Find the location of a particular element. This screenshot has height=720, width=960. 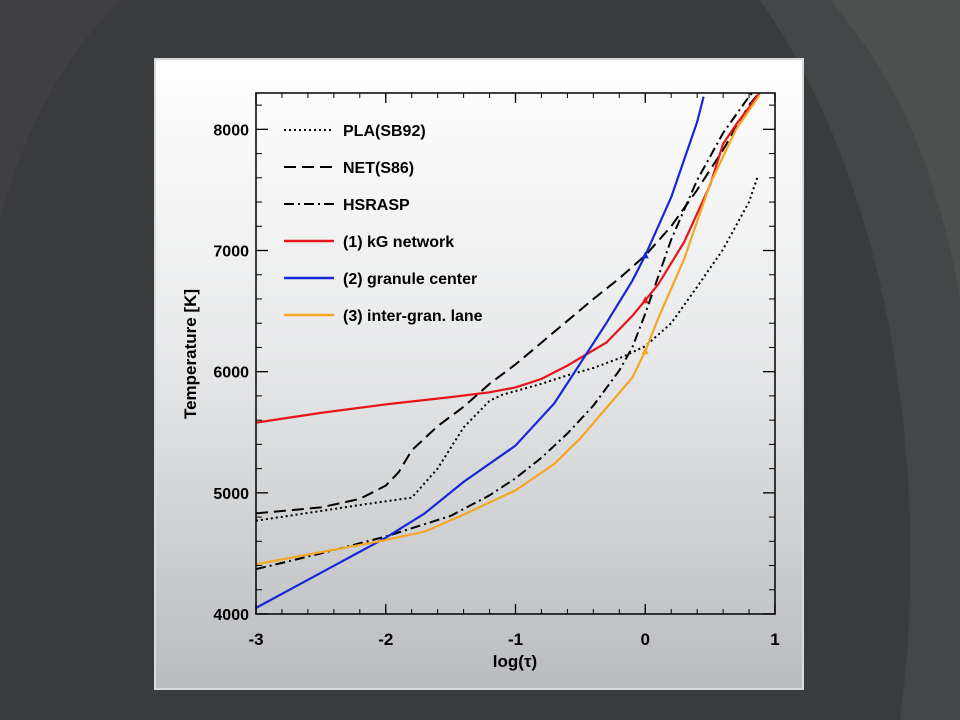

legend-label-0: PLA(SB92) is located at coordinates (384, 131).